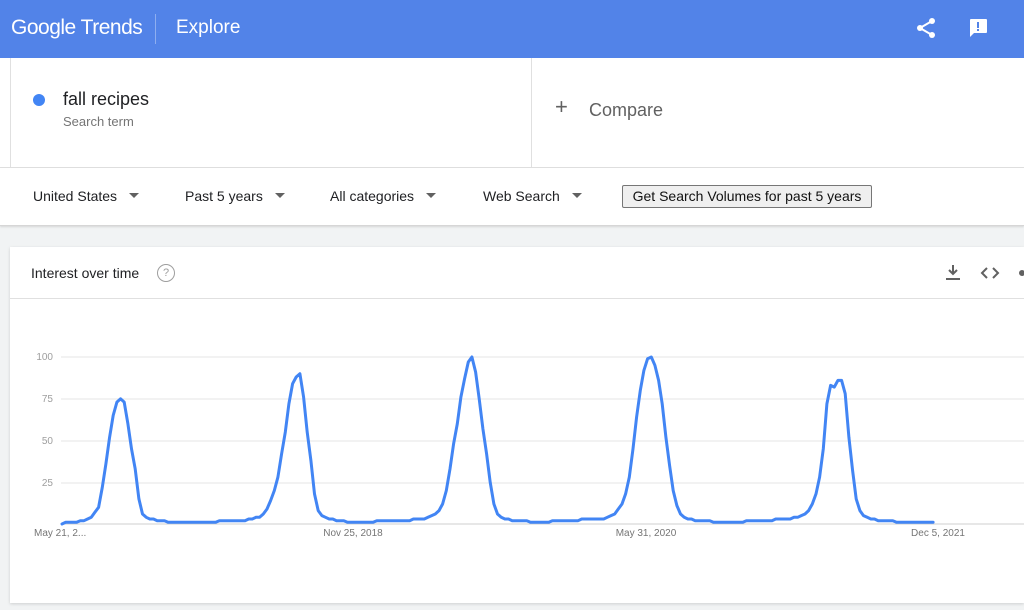  I want to click on plus-icon: +, so click(561, 106).